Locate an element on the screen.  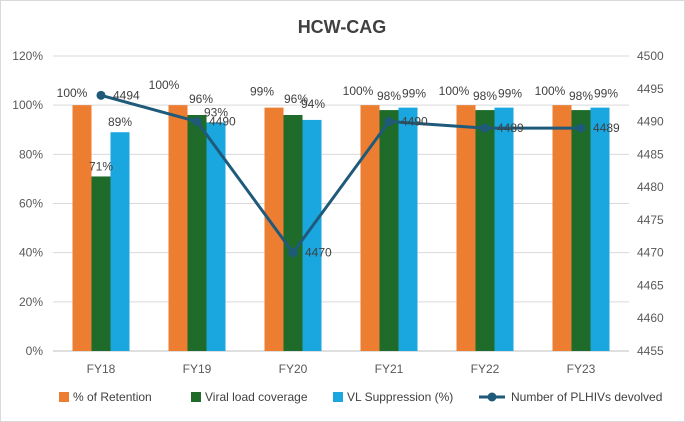
category-label: FY19 is located at coordinates (197, 369).